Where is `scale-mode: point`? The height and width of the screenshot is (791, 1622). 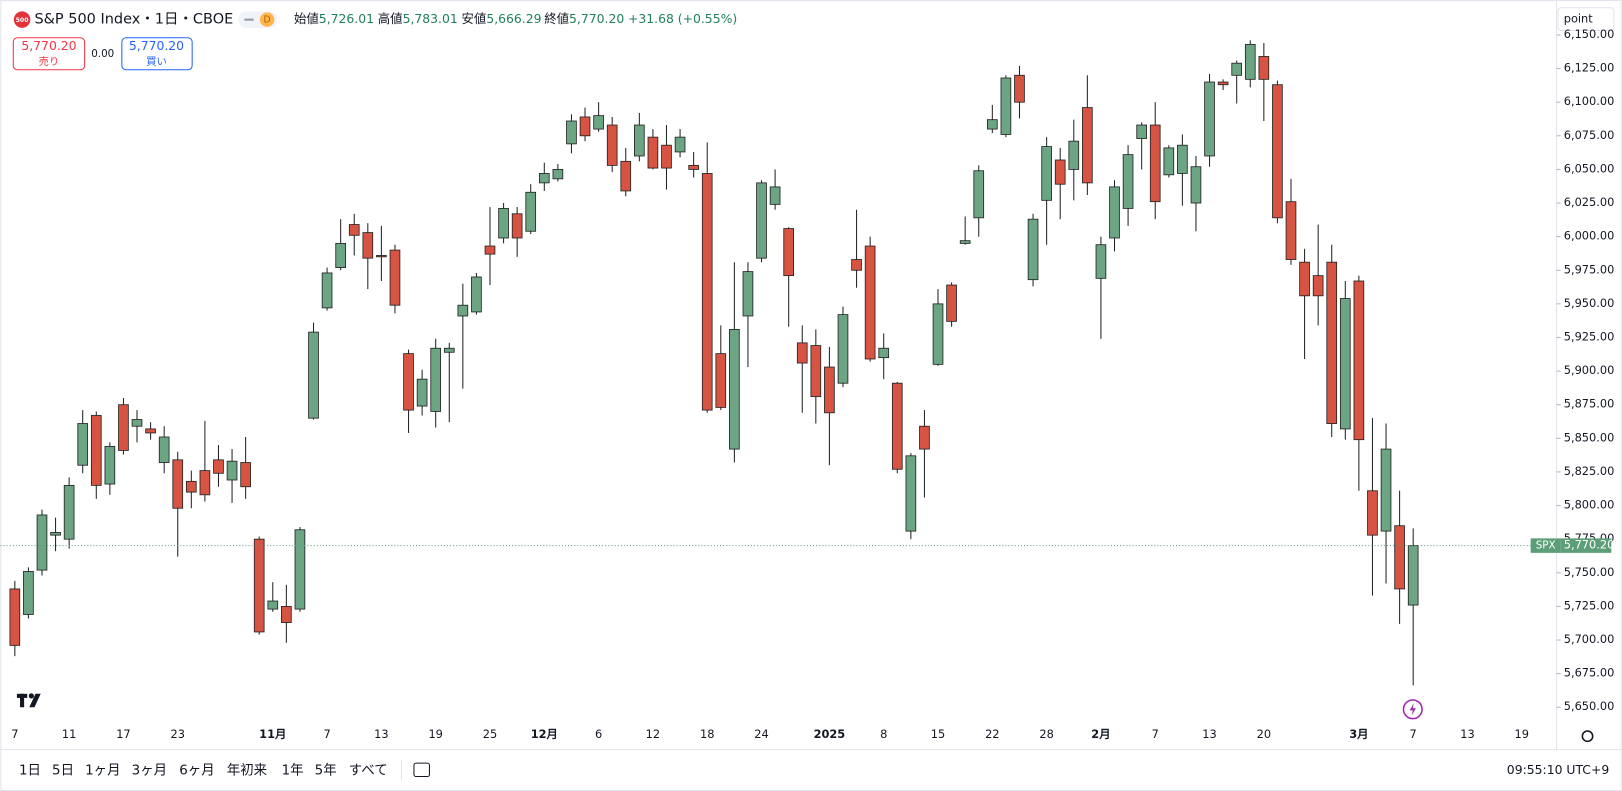 scale-mode: point is located at coordinates (1579, 19).